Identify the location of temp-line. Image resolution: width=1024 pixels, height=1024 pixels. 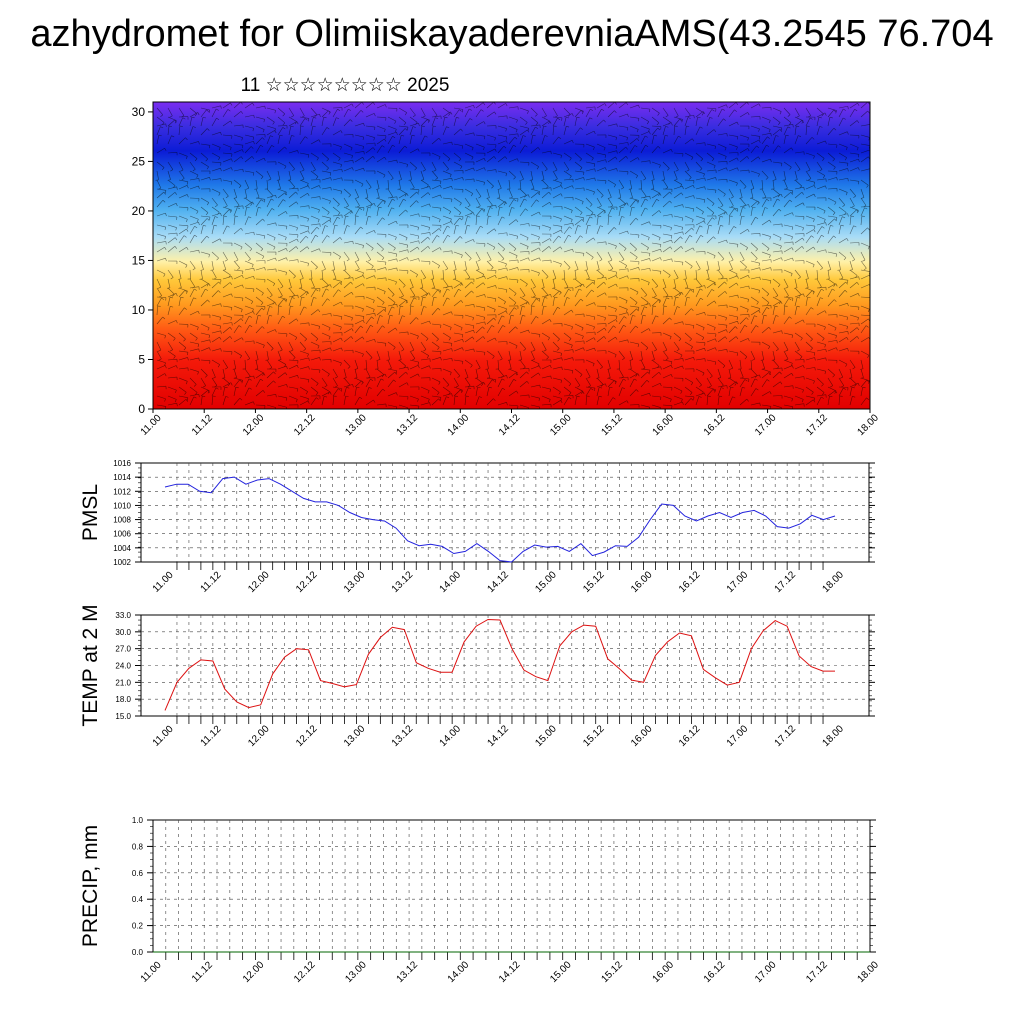
(499, 664).